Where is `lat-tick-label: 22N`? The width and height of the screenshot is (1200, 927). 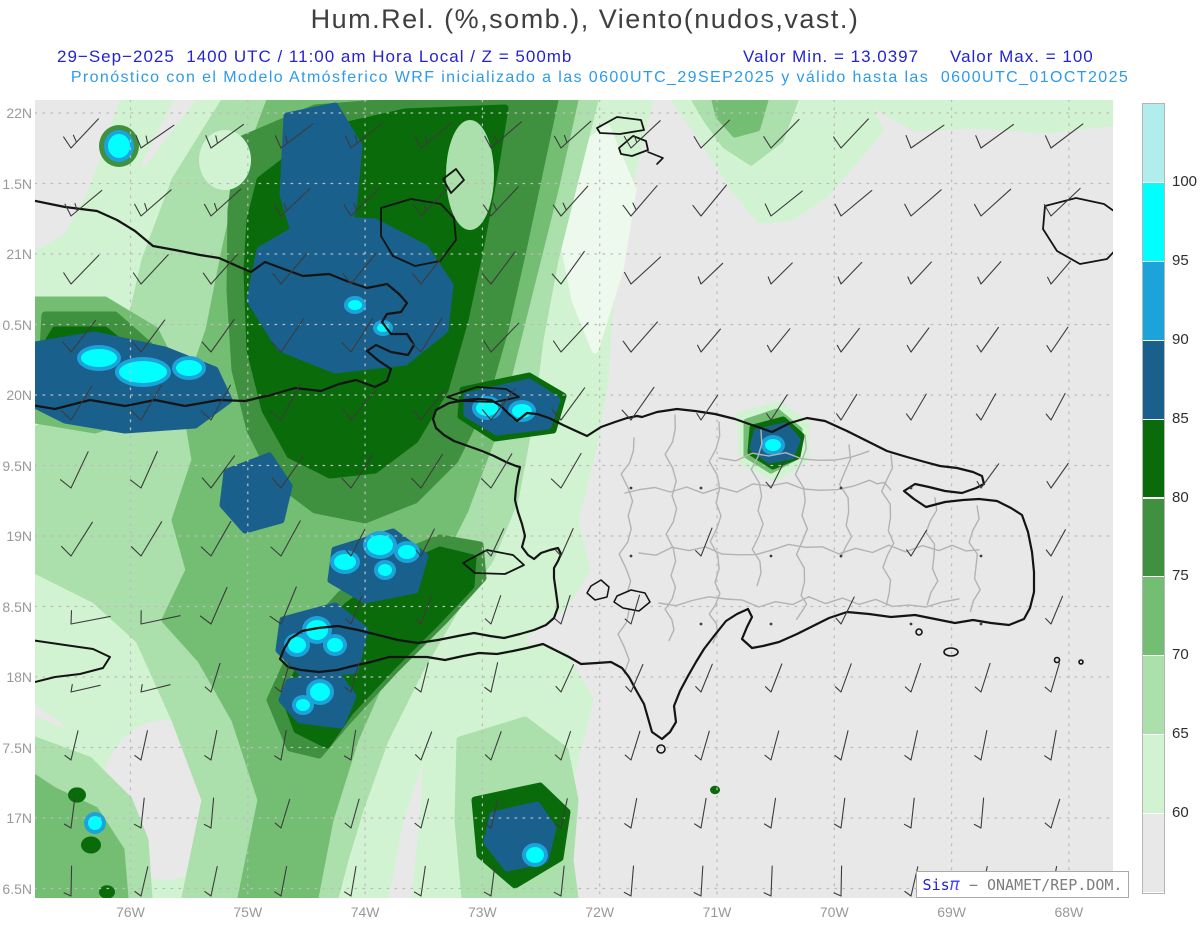
lat-tick-label: 22N is located at coordinates (19, 113).